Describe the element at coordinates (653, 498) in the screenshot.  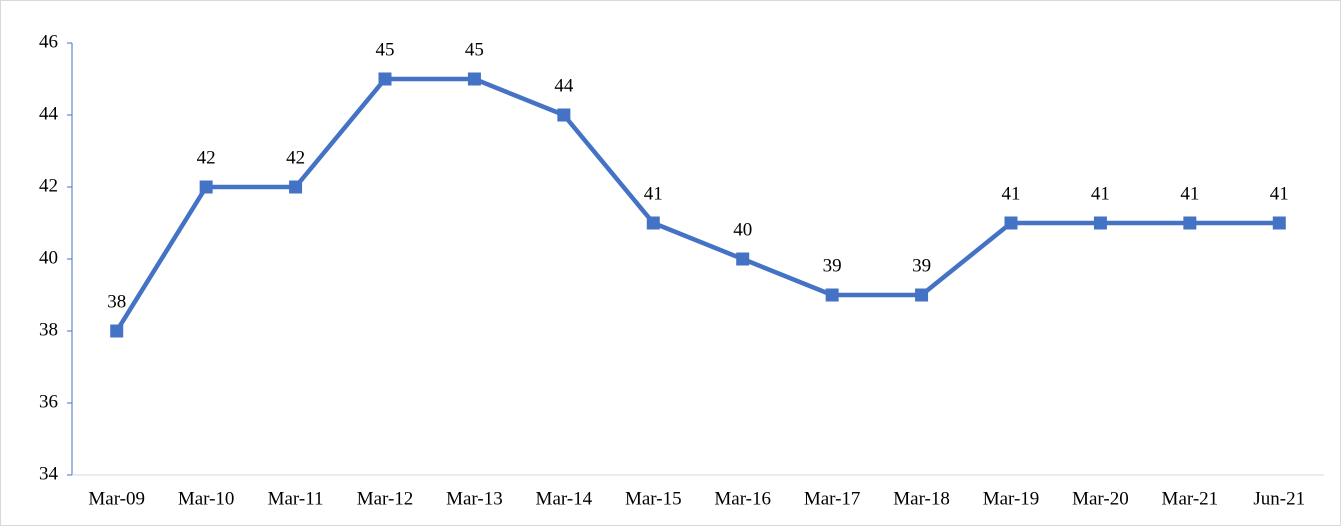
I see `x-tick-label: Mar-15` at that location.